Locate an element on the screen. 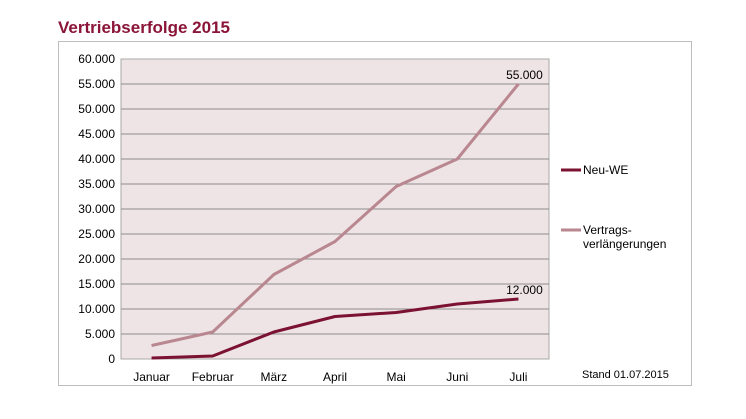 This screenshot has height=419, width=746. y-tick-label: 20.000 is located at coordinates (96, 259).